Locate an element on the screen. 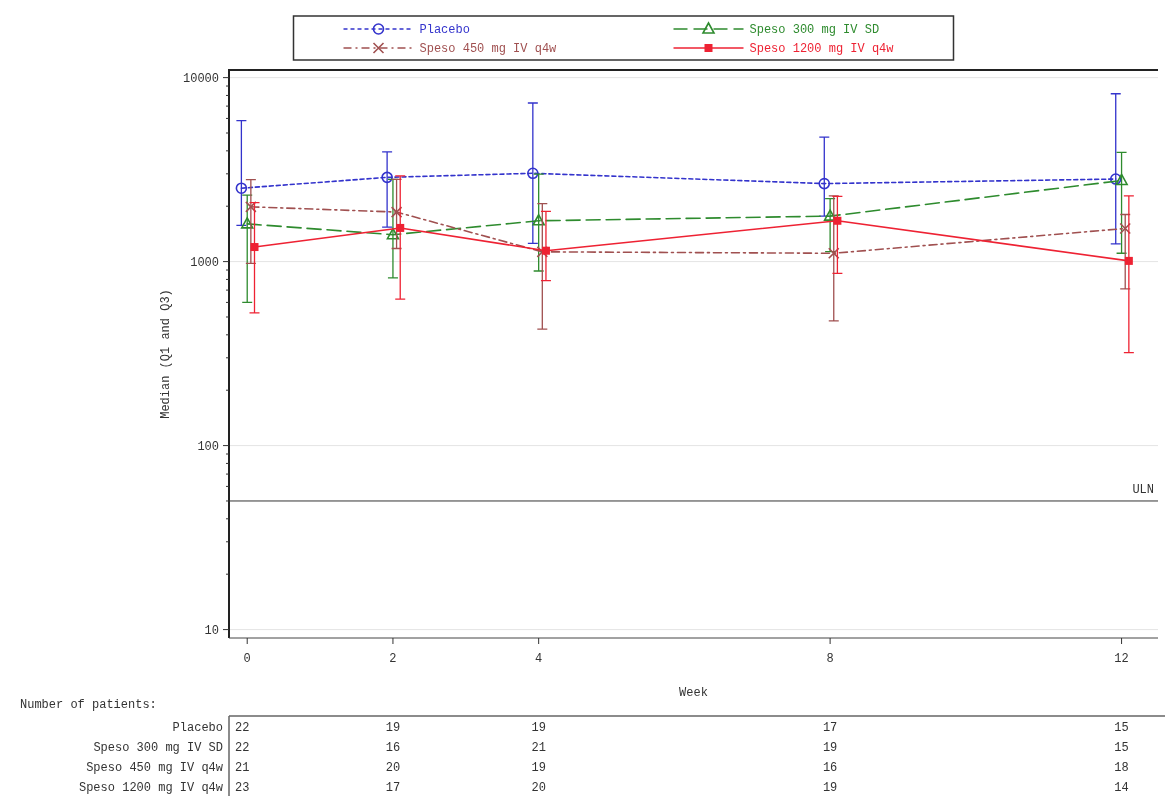  x-tick-label: 12 is located at coordinates (1121, 659).